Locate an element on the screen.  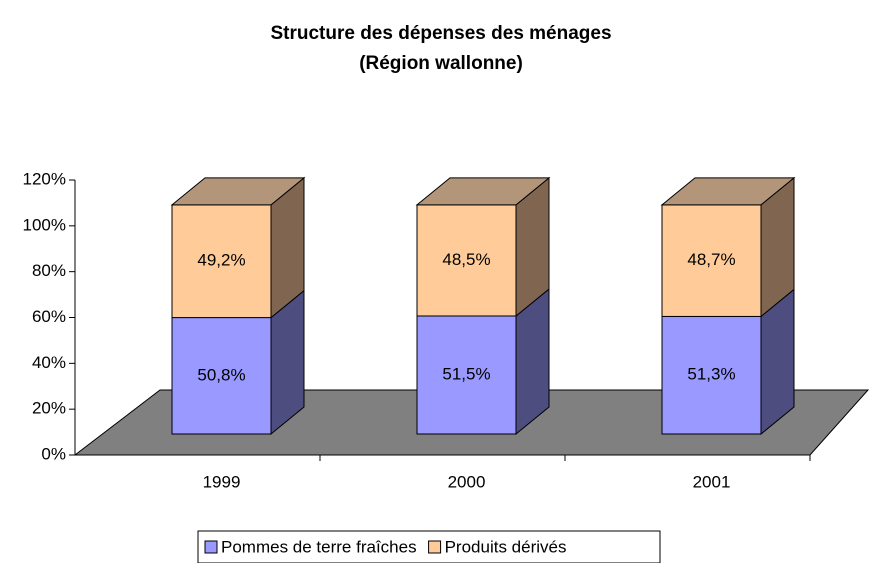
data-label: 49,2% is located at coordinates (221, 260).